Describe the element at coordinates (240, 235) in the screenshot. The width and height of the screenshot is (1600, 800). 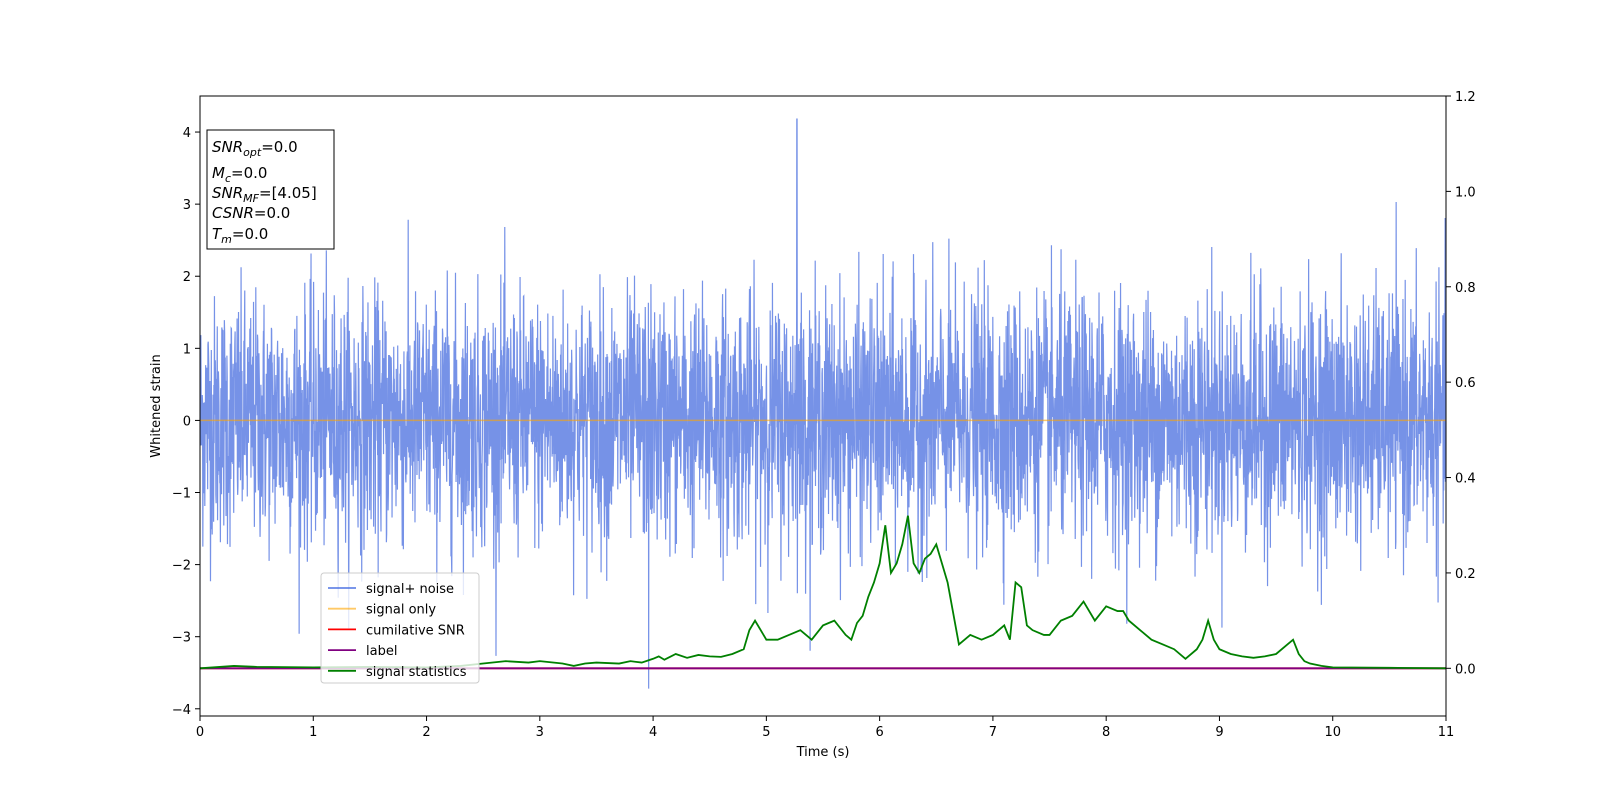
I see `info-tm: Tm=0.0` at that location.